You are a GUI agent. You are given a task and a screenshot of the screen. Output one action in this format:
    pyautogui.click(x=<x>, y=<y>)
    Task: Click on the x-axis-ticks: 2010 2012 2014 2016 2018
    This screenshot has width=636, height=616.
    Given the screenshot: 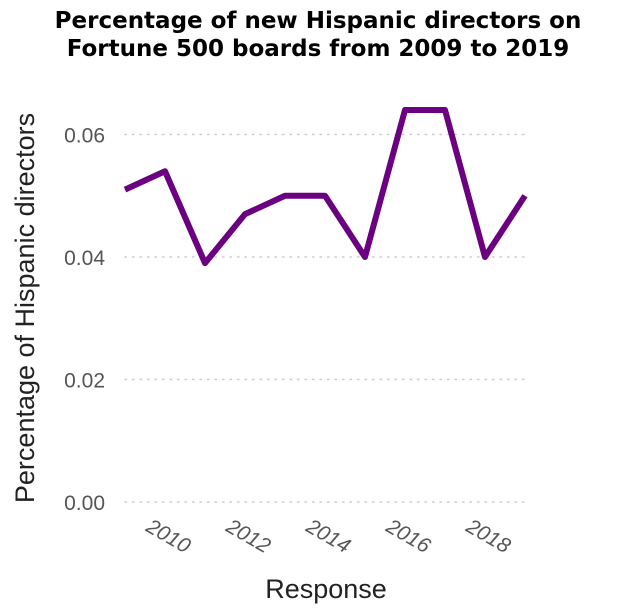 What is the action you would take?
    pyautogui.click(x=327, y=536)
    